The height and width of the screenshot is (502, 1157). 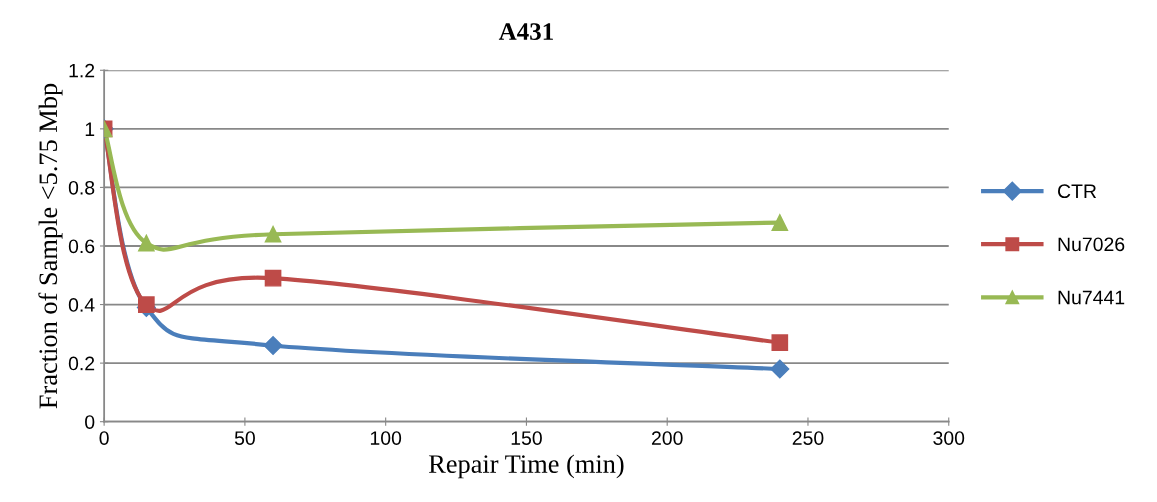 What do you see at coordinates (1091, 244) in the screenshot?
I see `legend-label: Nu7026` at bounding box center [1091, 244].